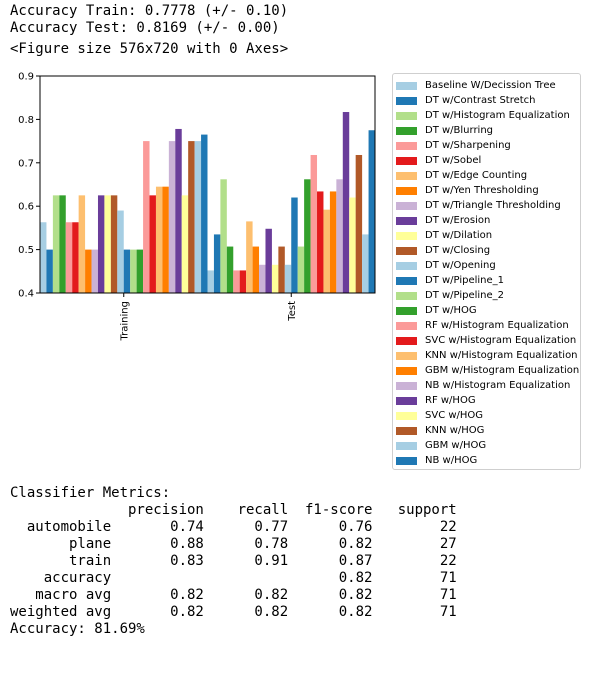 This screenshot has height=697, width=602. I want to click on legend-label: RF w/Histogram Equalization, so click(497, 325).